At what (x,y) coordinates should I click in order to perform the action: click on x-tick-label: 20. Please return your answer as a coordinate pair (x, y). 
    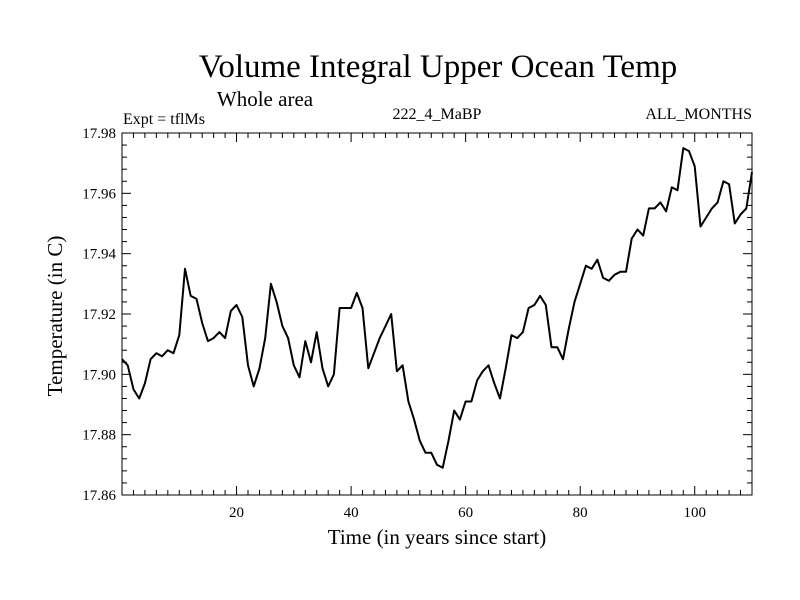
    Looking at the image, I should click on (236, 513).